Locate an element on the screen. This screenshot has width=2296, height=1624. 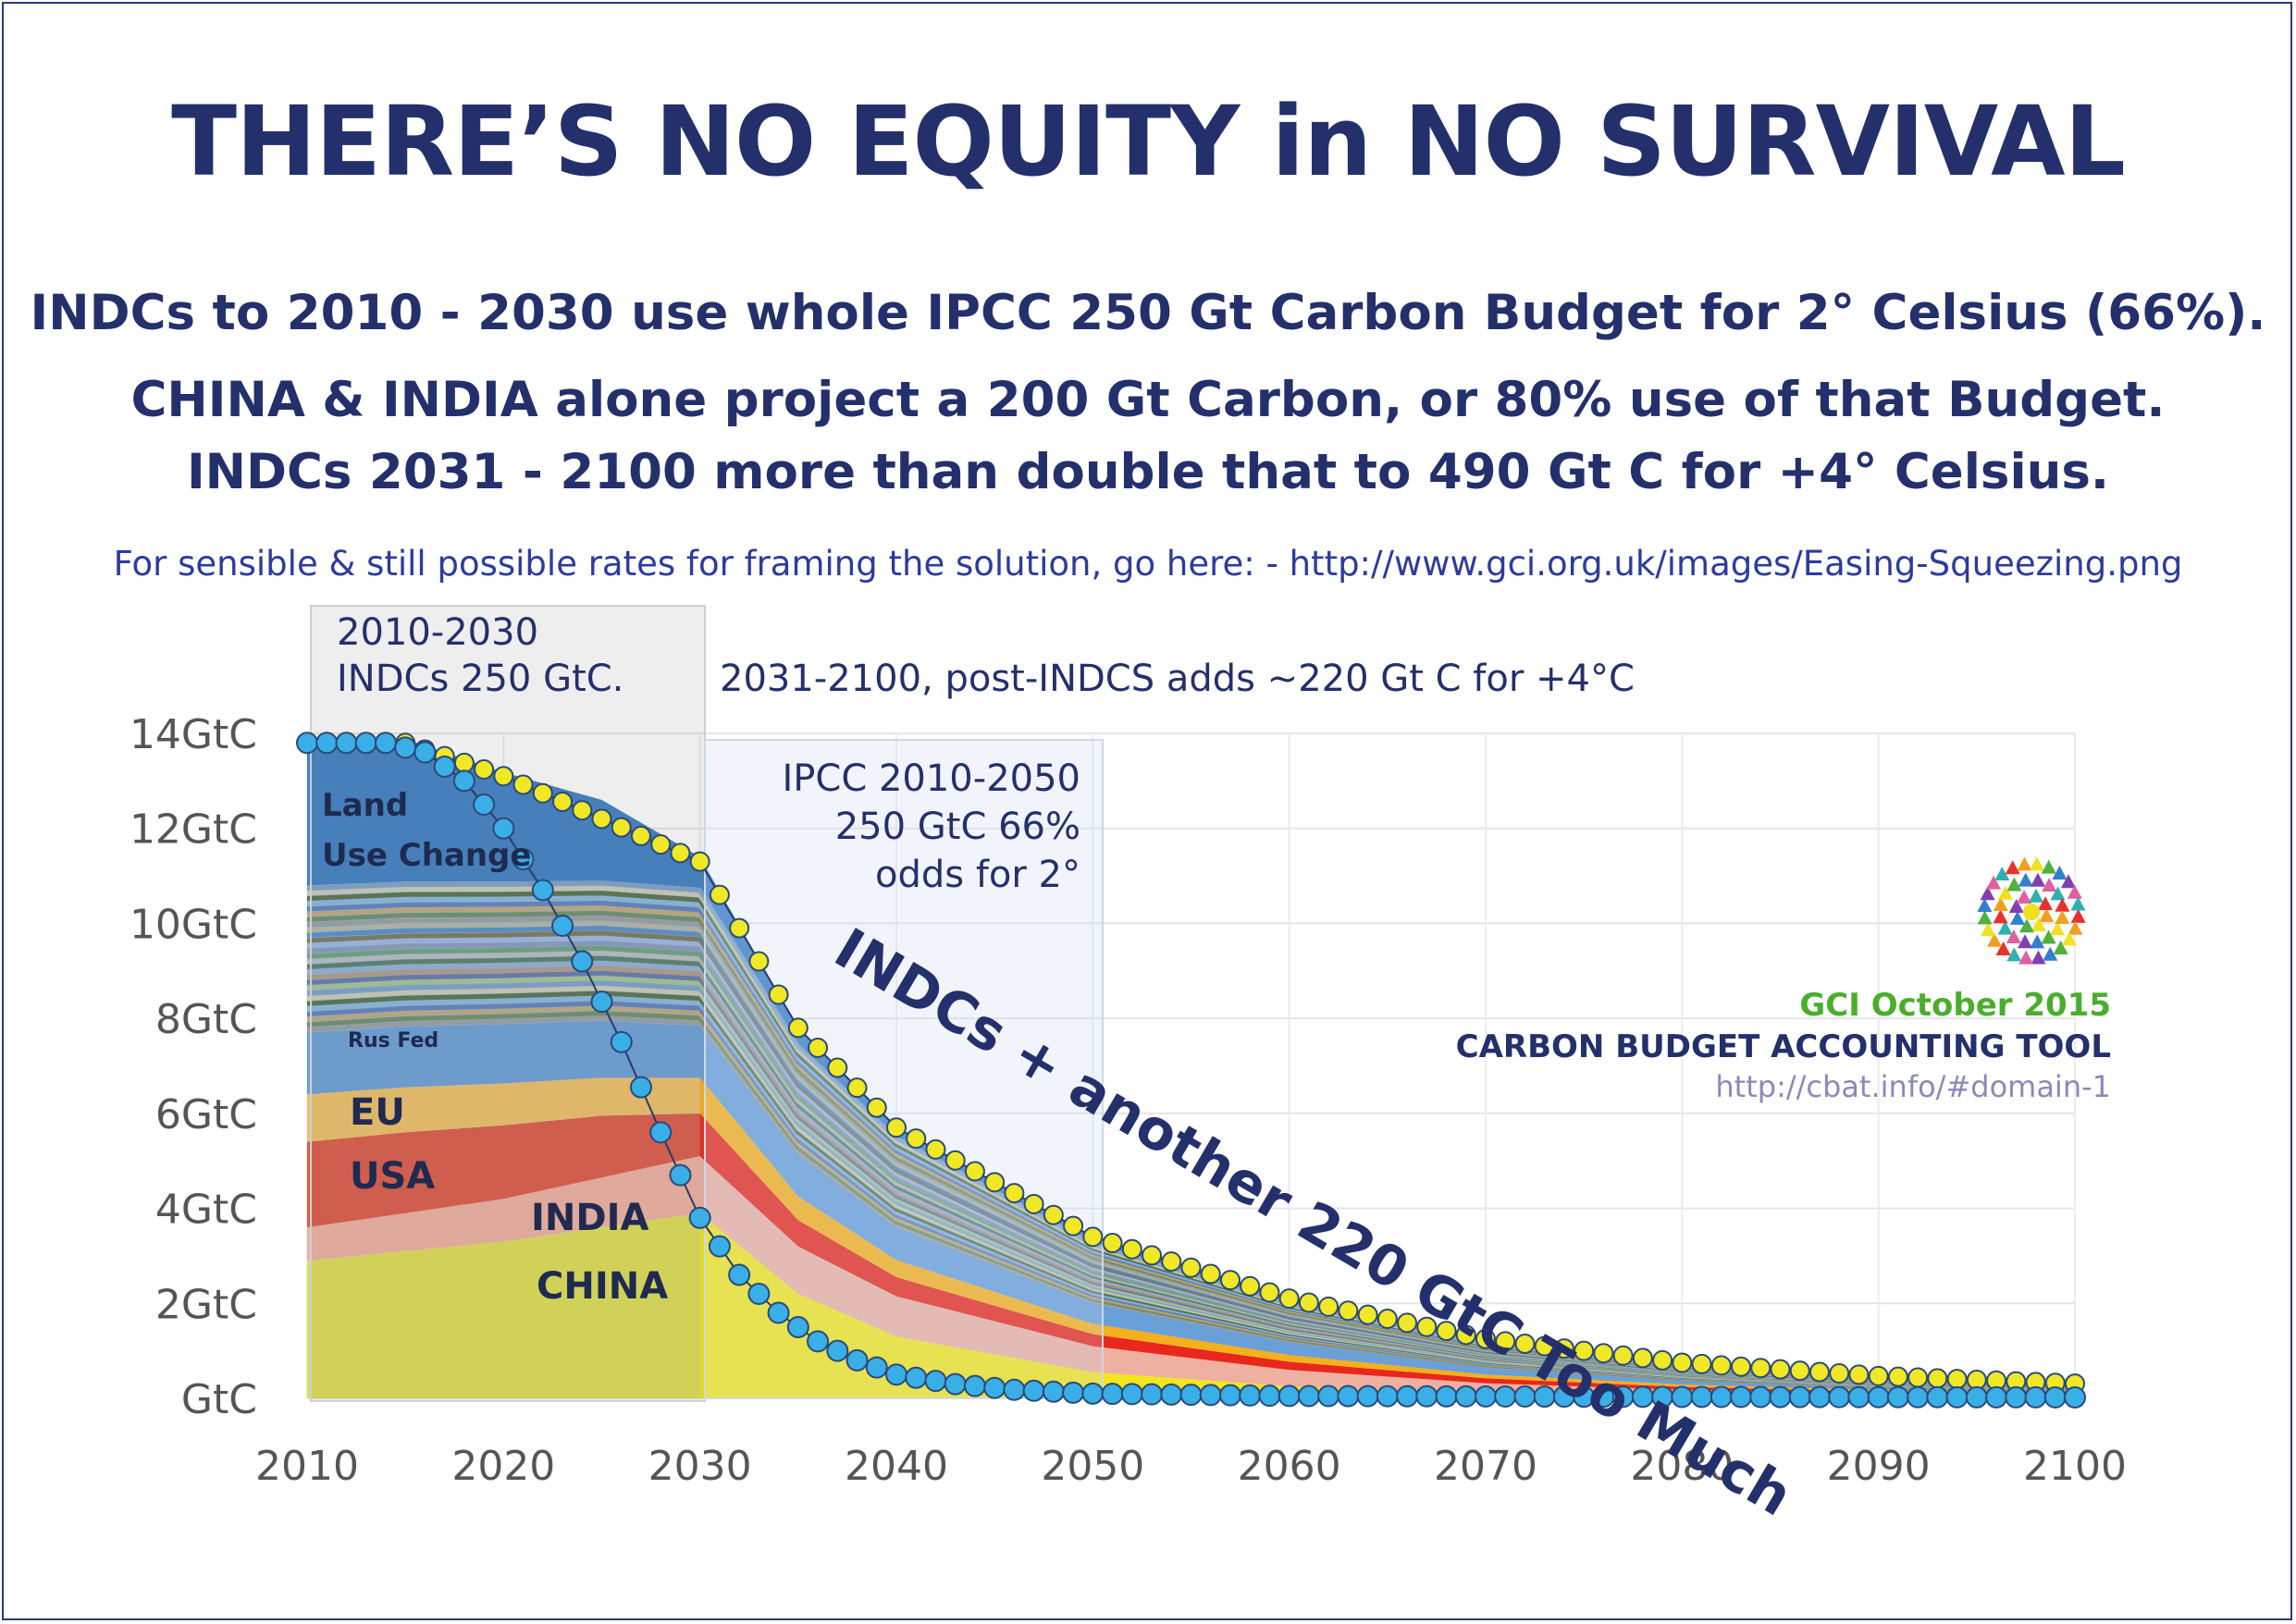
y-tick-label: 8GtC is located at coordinates (206, 1019).